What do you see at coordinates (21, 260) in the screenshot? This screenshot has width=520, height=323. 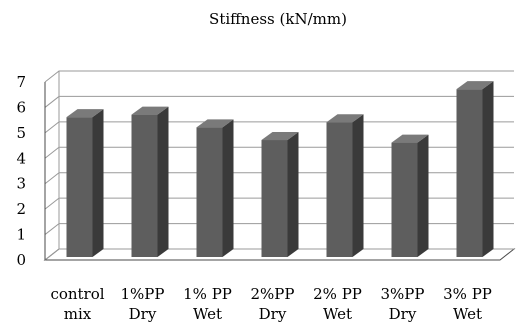 I see `y-tick-label: 0` at bounding box center [21, 260].